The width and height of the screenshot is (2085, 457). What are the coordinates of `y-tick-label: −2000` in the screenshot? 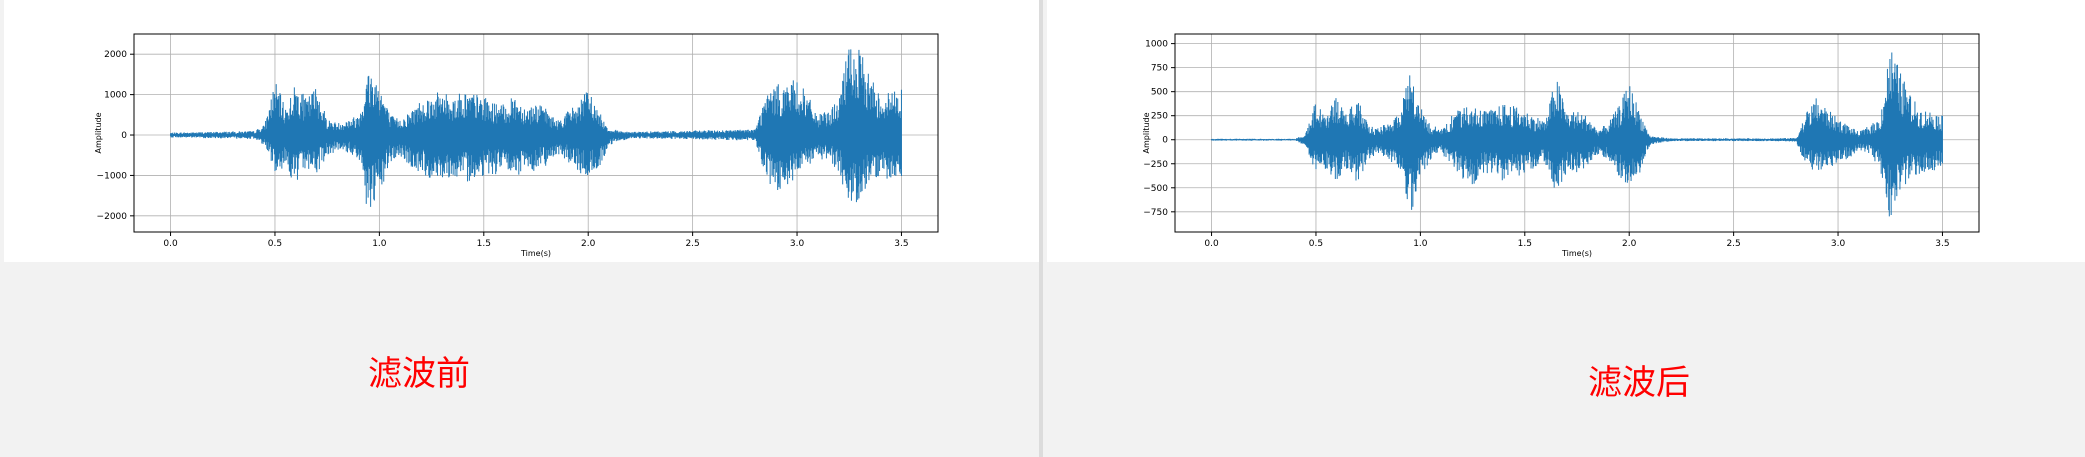 It's located at (112, 217).